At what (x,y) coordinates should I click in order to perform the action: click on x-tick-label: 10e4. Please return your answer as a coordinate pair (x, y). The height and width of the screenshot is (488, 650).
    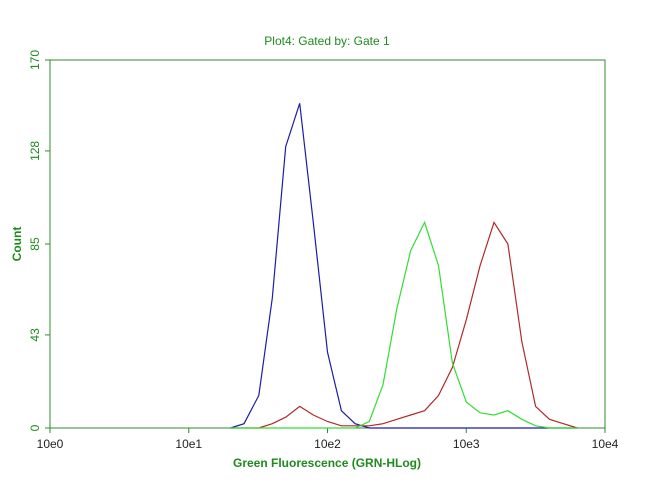
    Looking at the image, I should click on (605, 444).